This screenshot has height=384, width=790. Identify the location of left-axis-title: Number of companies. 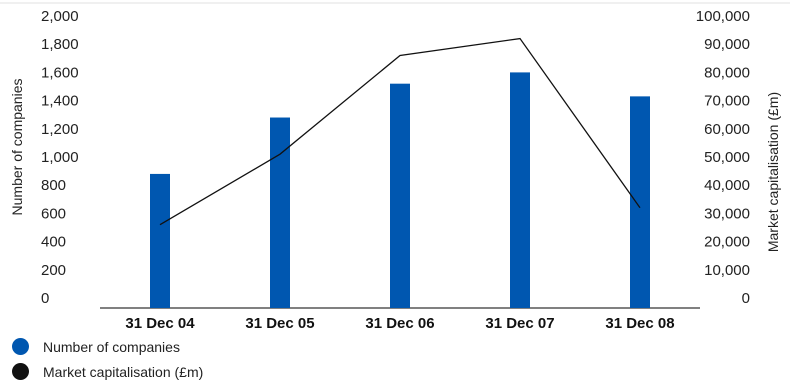
(17, 147).